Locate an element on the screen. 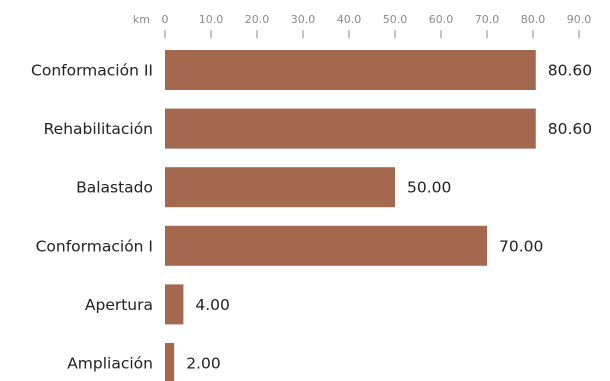  value-label: 2.00 is located at coordinates (203, 364).